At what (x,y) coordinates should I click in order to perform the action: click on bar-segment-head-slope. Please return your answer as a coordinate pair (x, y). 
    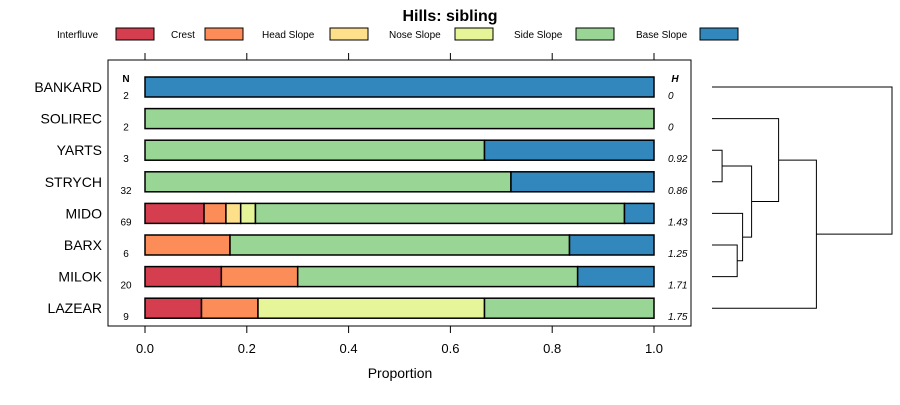
    Looking at the image, I should click on (233, 213).